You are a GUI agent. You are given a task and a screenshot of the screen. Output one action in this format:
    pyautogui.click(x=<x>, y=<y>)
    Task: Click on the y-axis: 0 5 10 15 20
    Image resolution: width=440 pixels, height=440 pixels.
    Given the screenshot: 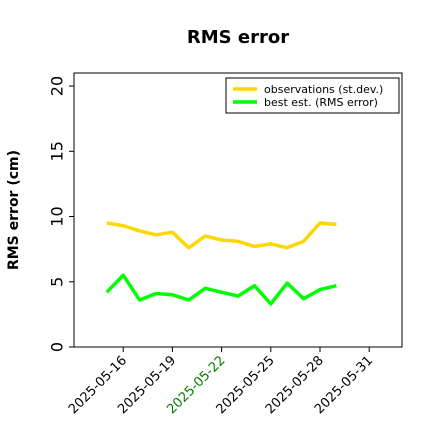 What is the action you would take?
    pyautogui.click(x=61, y=214)
    